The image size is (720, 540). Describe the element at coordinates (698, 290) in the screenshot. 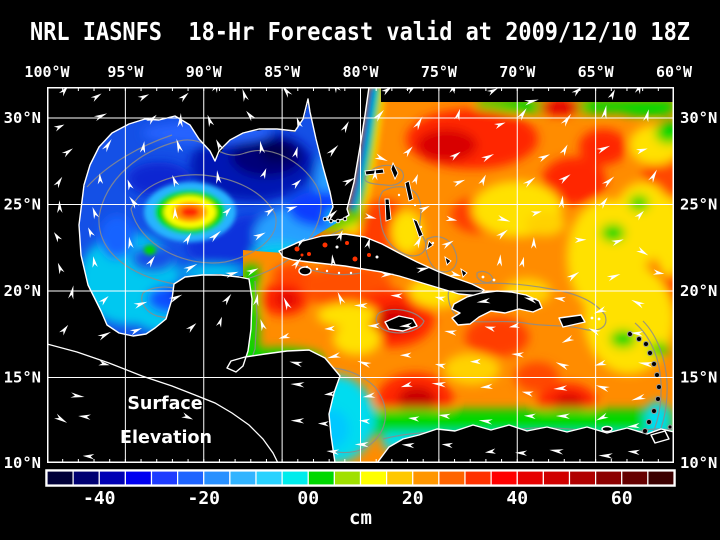

I see `latitude-axis-labels-right: 30°N 25°N 20°N 15°N 10°N` at that location.